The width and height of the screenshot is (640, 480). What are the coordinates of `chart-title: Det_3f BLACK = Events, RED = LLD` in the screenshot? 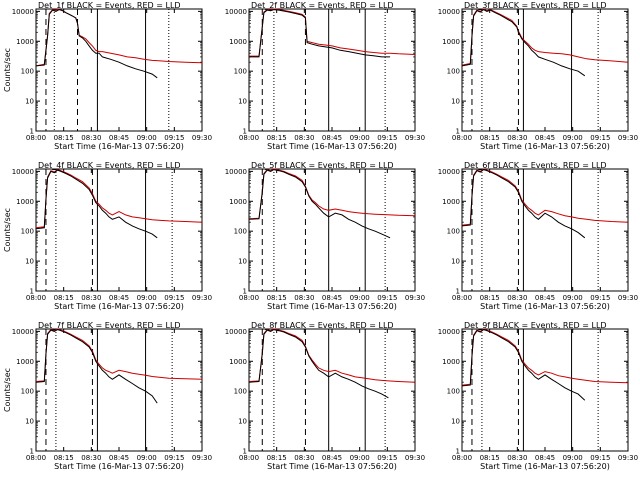 It's located at (535, 5).